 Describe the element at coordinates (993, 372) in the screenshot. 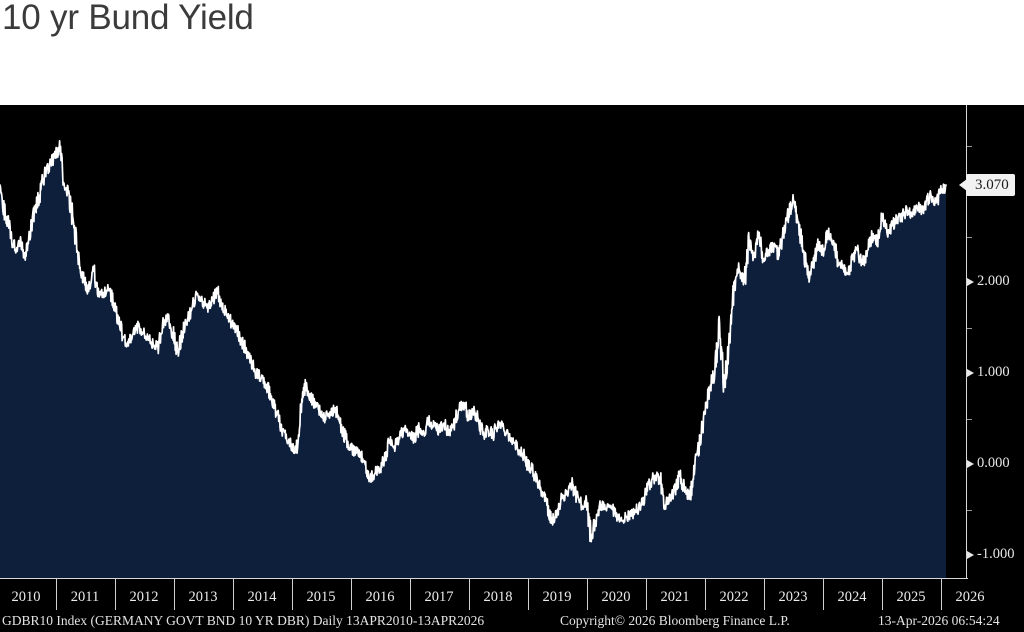

I see `y-axis-label: 1.000` at that location.